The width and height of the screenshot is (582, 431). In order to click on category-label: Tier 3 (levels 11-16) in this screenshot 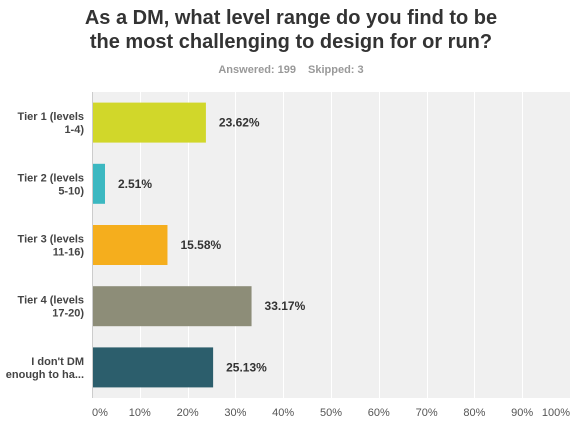, I will do `click(51, 246)`.